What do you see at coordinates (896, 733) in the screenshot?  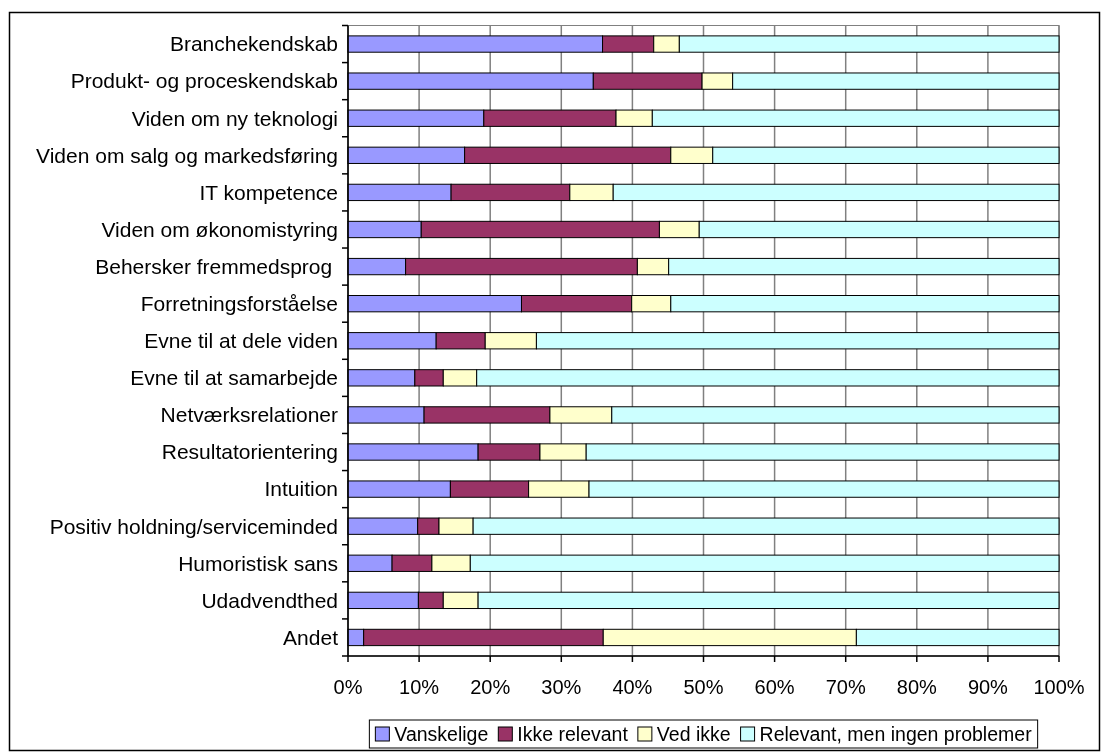 I see `legend-label: Relevant, men ingen problemer` at bounding box center [896, 733].